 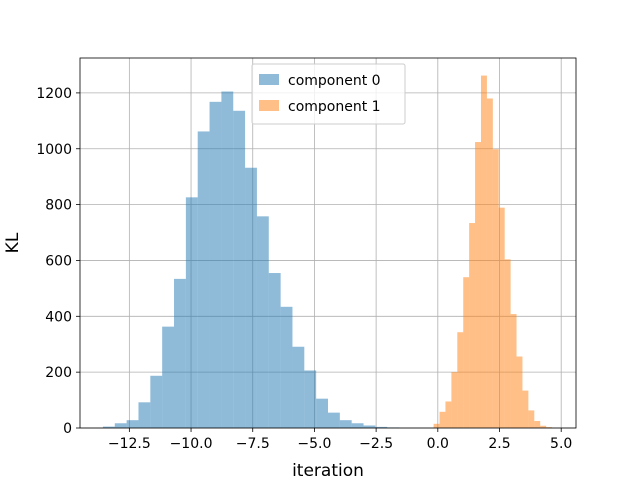 What do you see at coordinates (58, 317) in the screenshot?
I see `y-tick-label: 400` at bounding box center [58, 317].